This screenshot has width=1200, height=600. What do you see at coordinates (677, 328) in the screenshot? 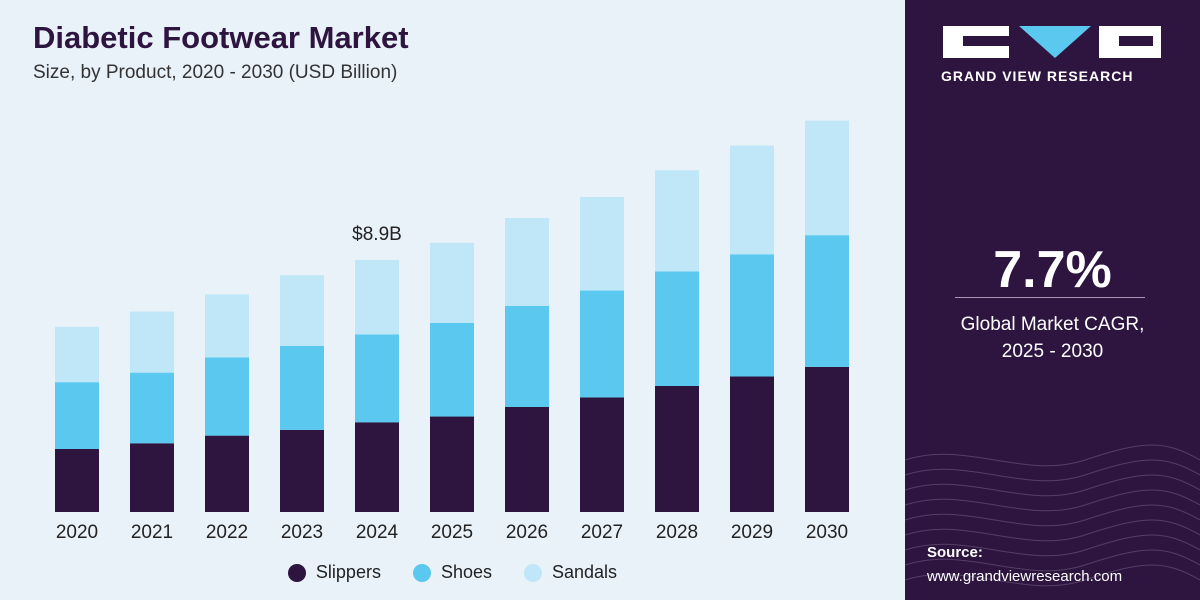
I see `bar-segment-shoes-2028` at bounding box center [677, 328].